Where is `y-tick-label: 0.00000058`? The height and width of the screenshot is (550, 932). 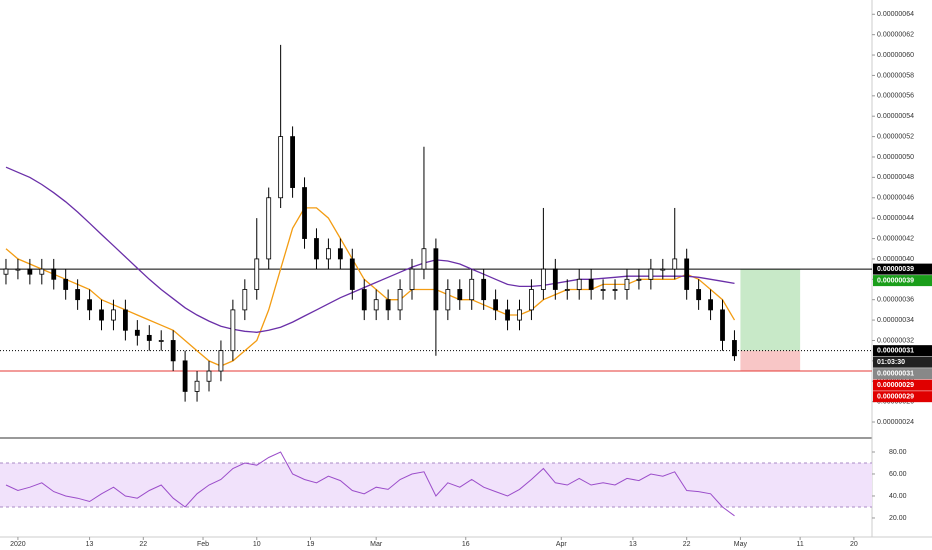 y-tick-label: 0.00000058 is located at coordinates (895, 75).